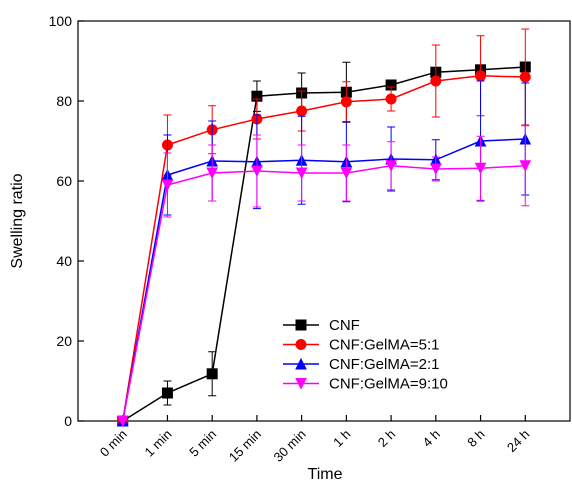 The image size is (572, 484). I want to click on x-tick-label: 24 h, so click(518, 441).